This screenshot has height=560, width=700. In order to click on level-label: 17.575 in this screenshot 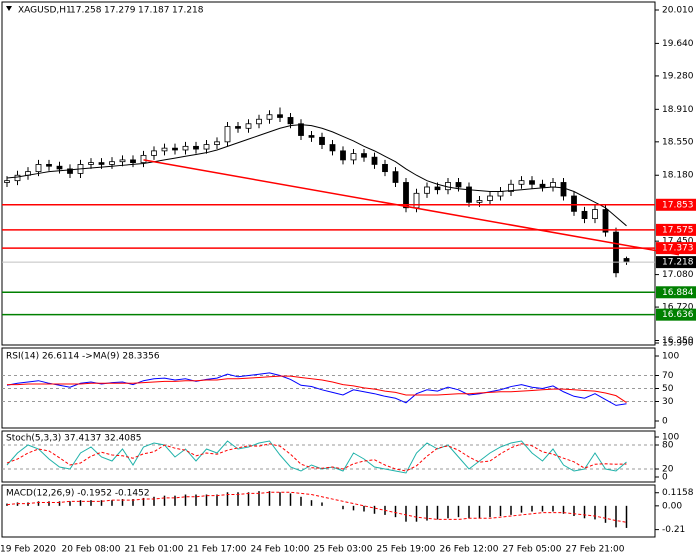, I will do `click(678, 230)`.